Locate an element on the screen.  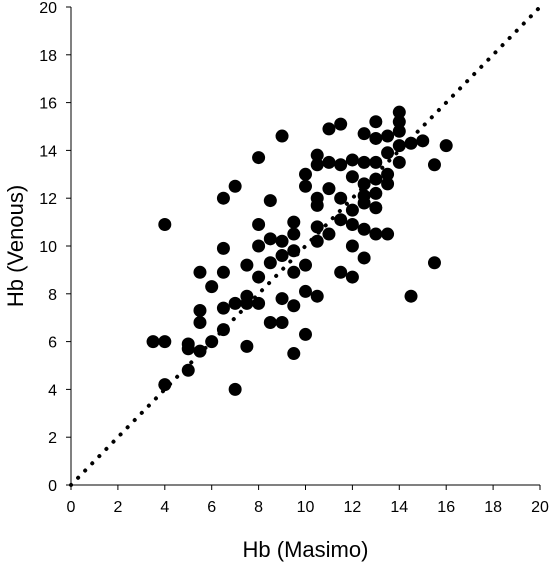
y-tick-label: 16 is located at coordinates (48, 104).